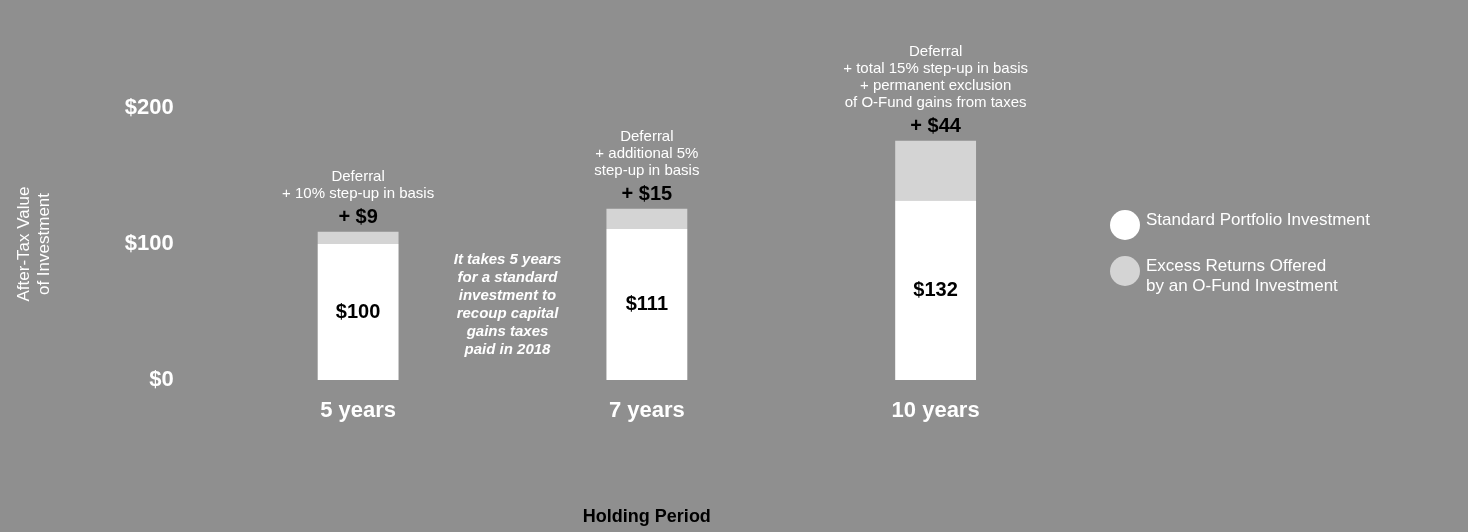 This screenshot has width=1468, height=532. Describe the element at coordinates (149, 107) in the screenshot. I see `y-tick-label: $200` at that location.